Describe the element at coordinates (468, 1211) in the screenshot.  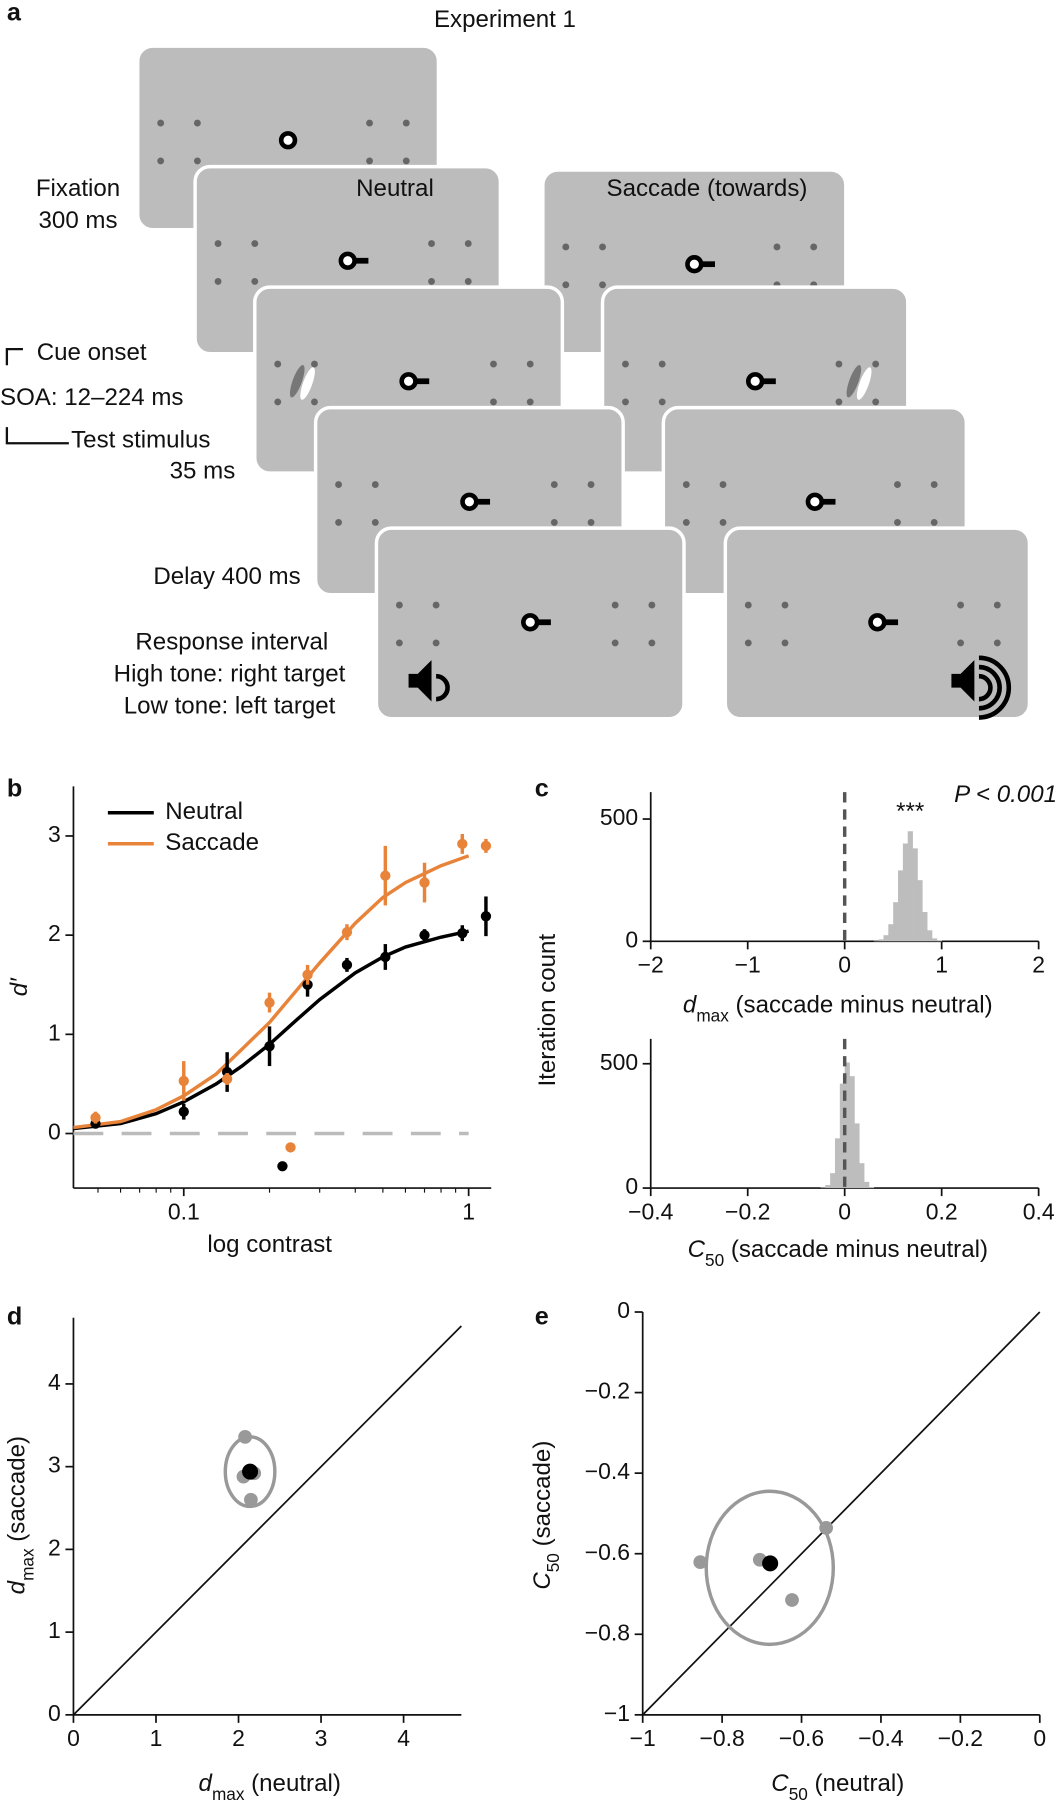
I see `x-tick-label: 1` at that location.